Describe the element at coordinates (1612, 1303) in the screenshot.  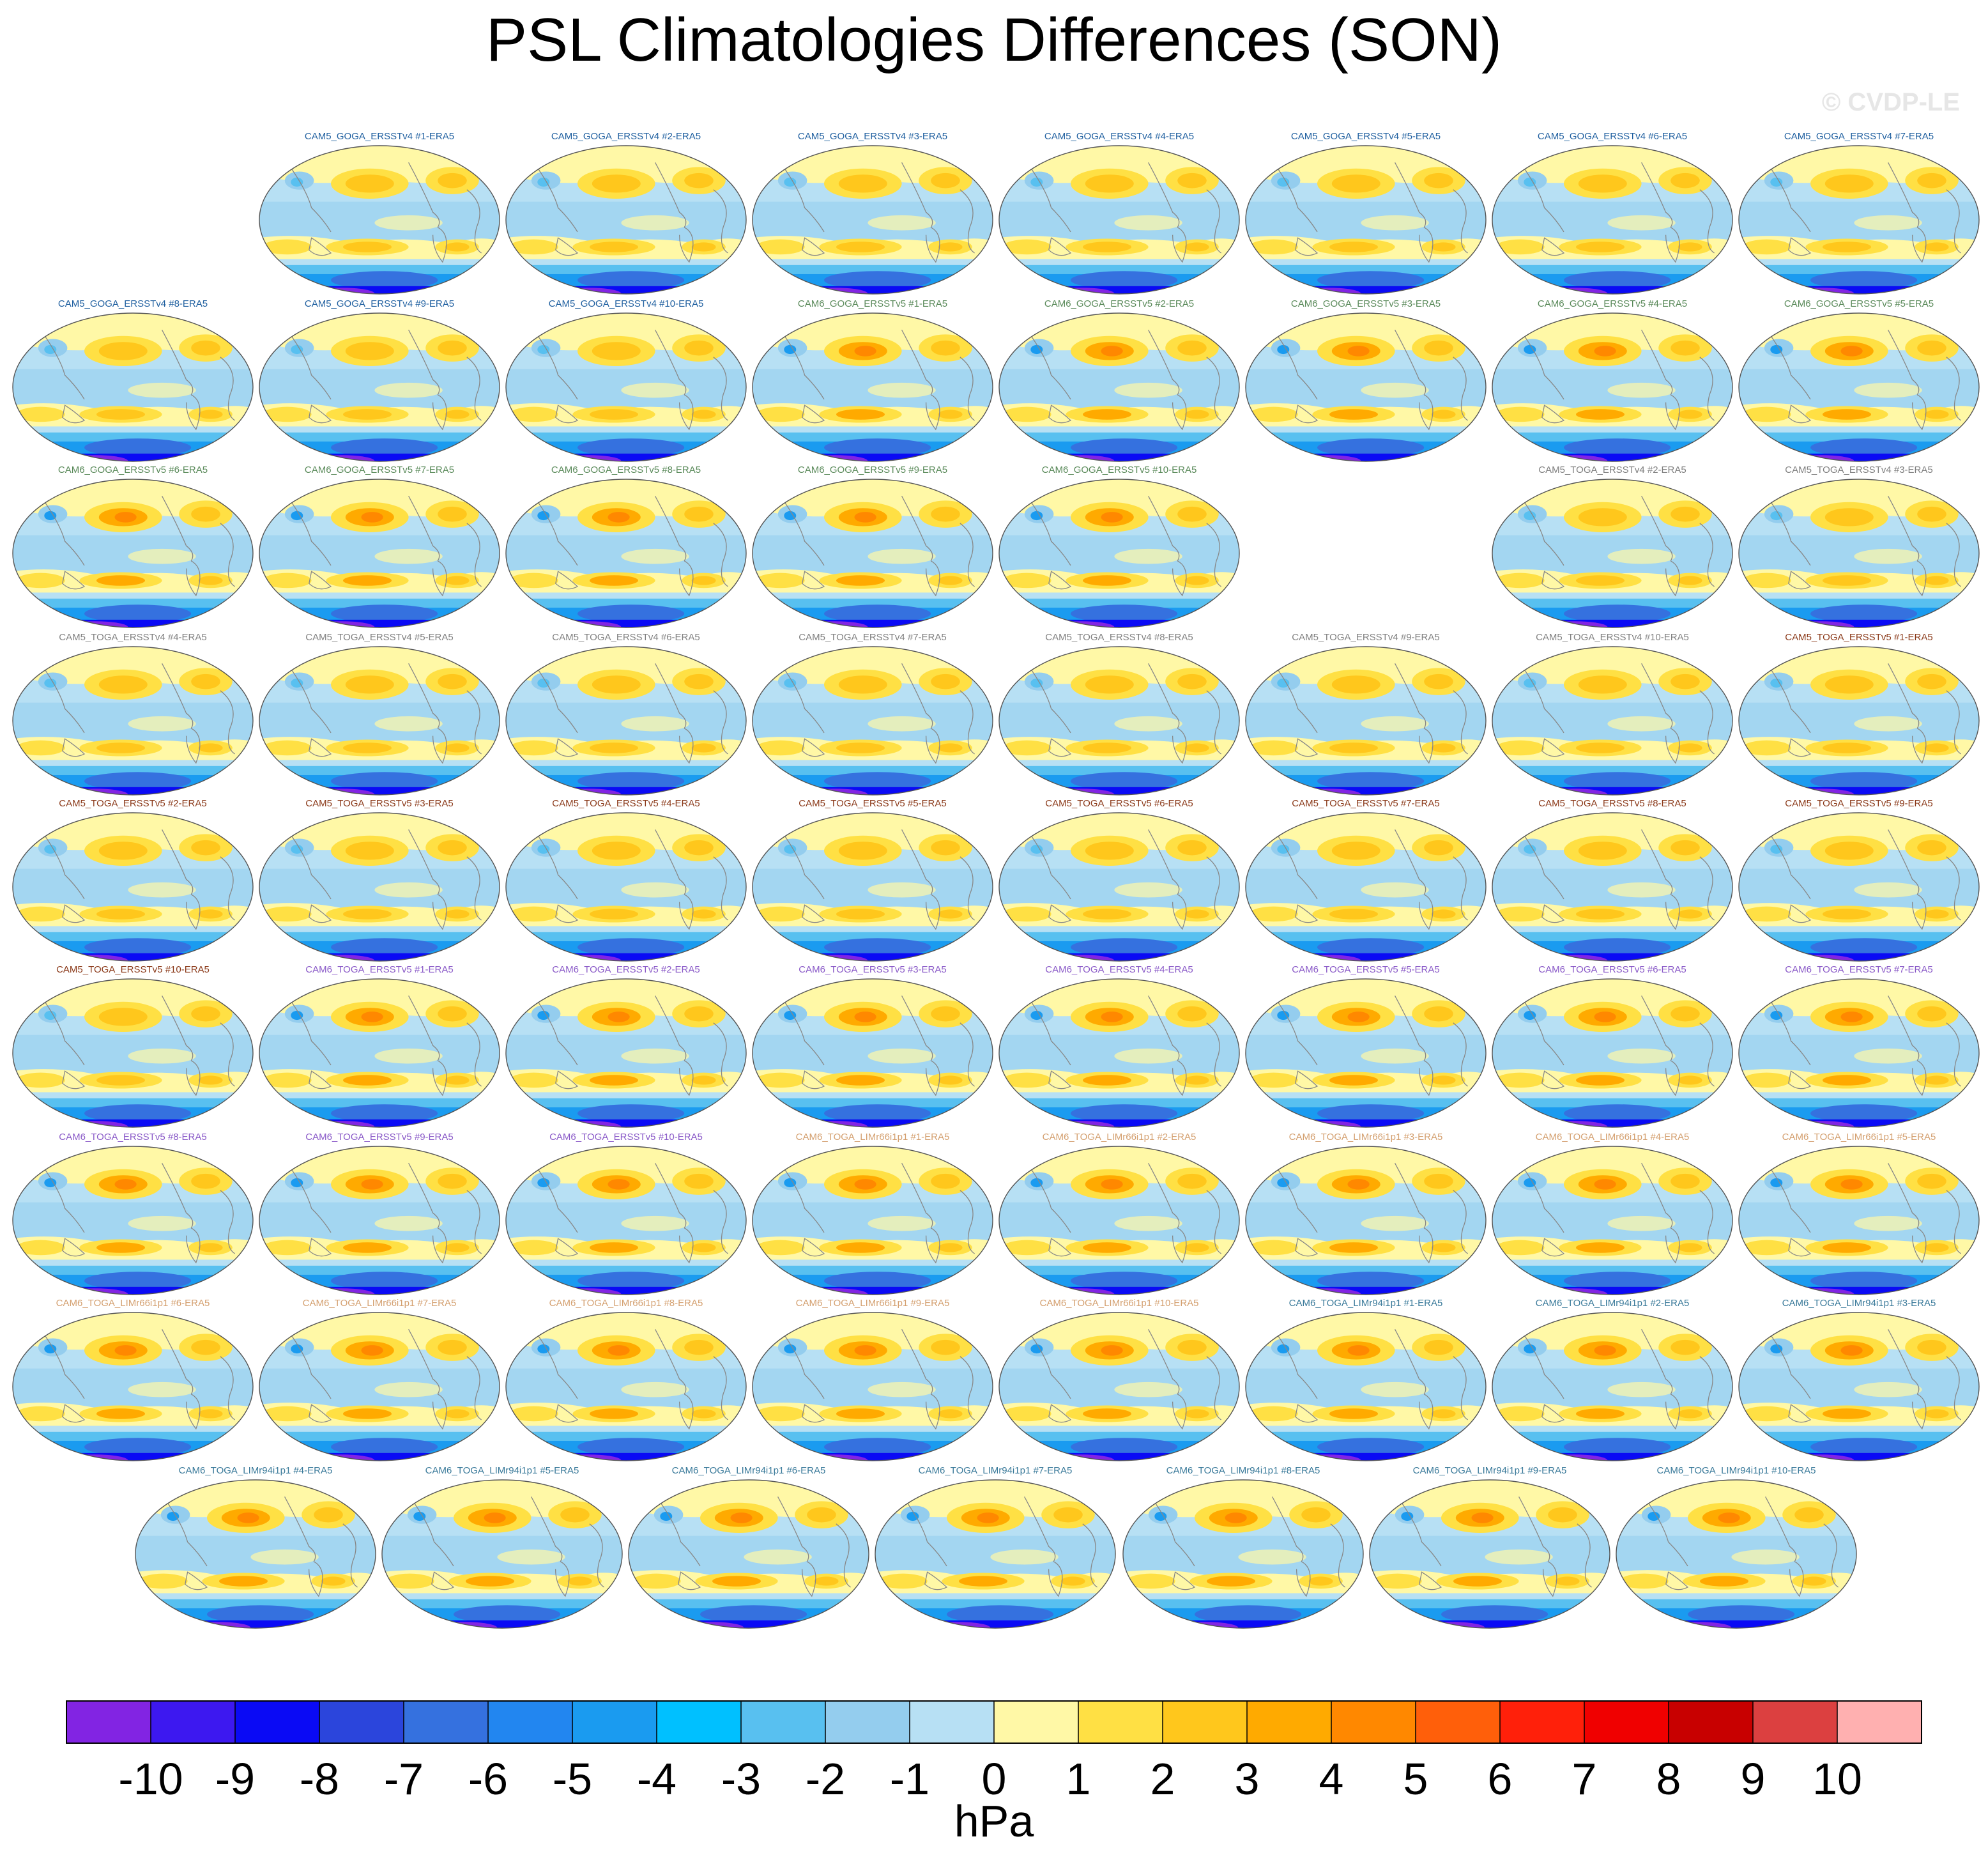
I see `panel-title: CAM6_TOGA_LIMr94i1p1 #2-ERA5` at that location.